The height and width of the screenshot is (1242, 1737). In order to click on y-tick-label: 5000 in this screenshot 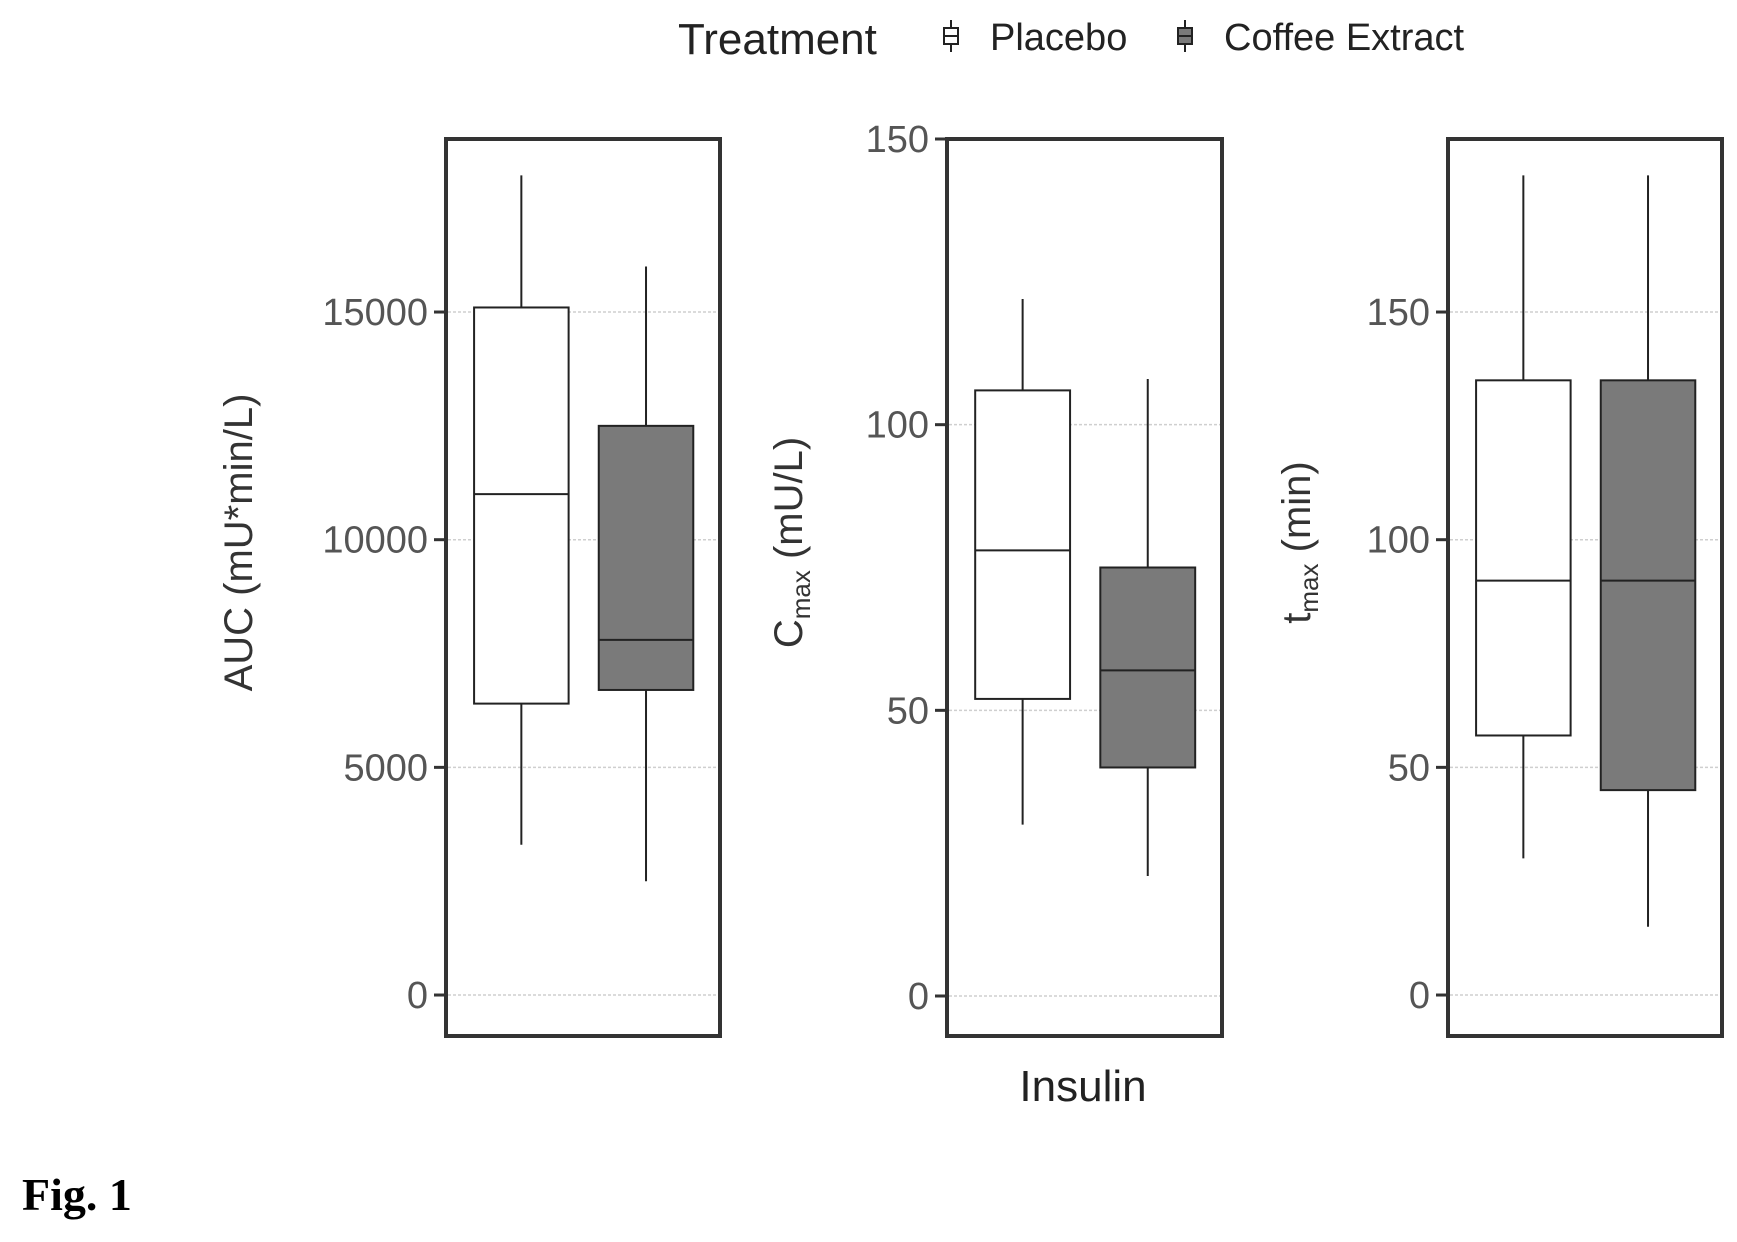, I will do `click(385, 768)`.